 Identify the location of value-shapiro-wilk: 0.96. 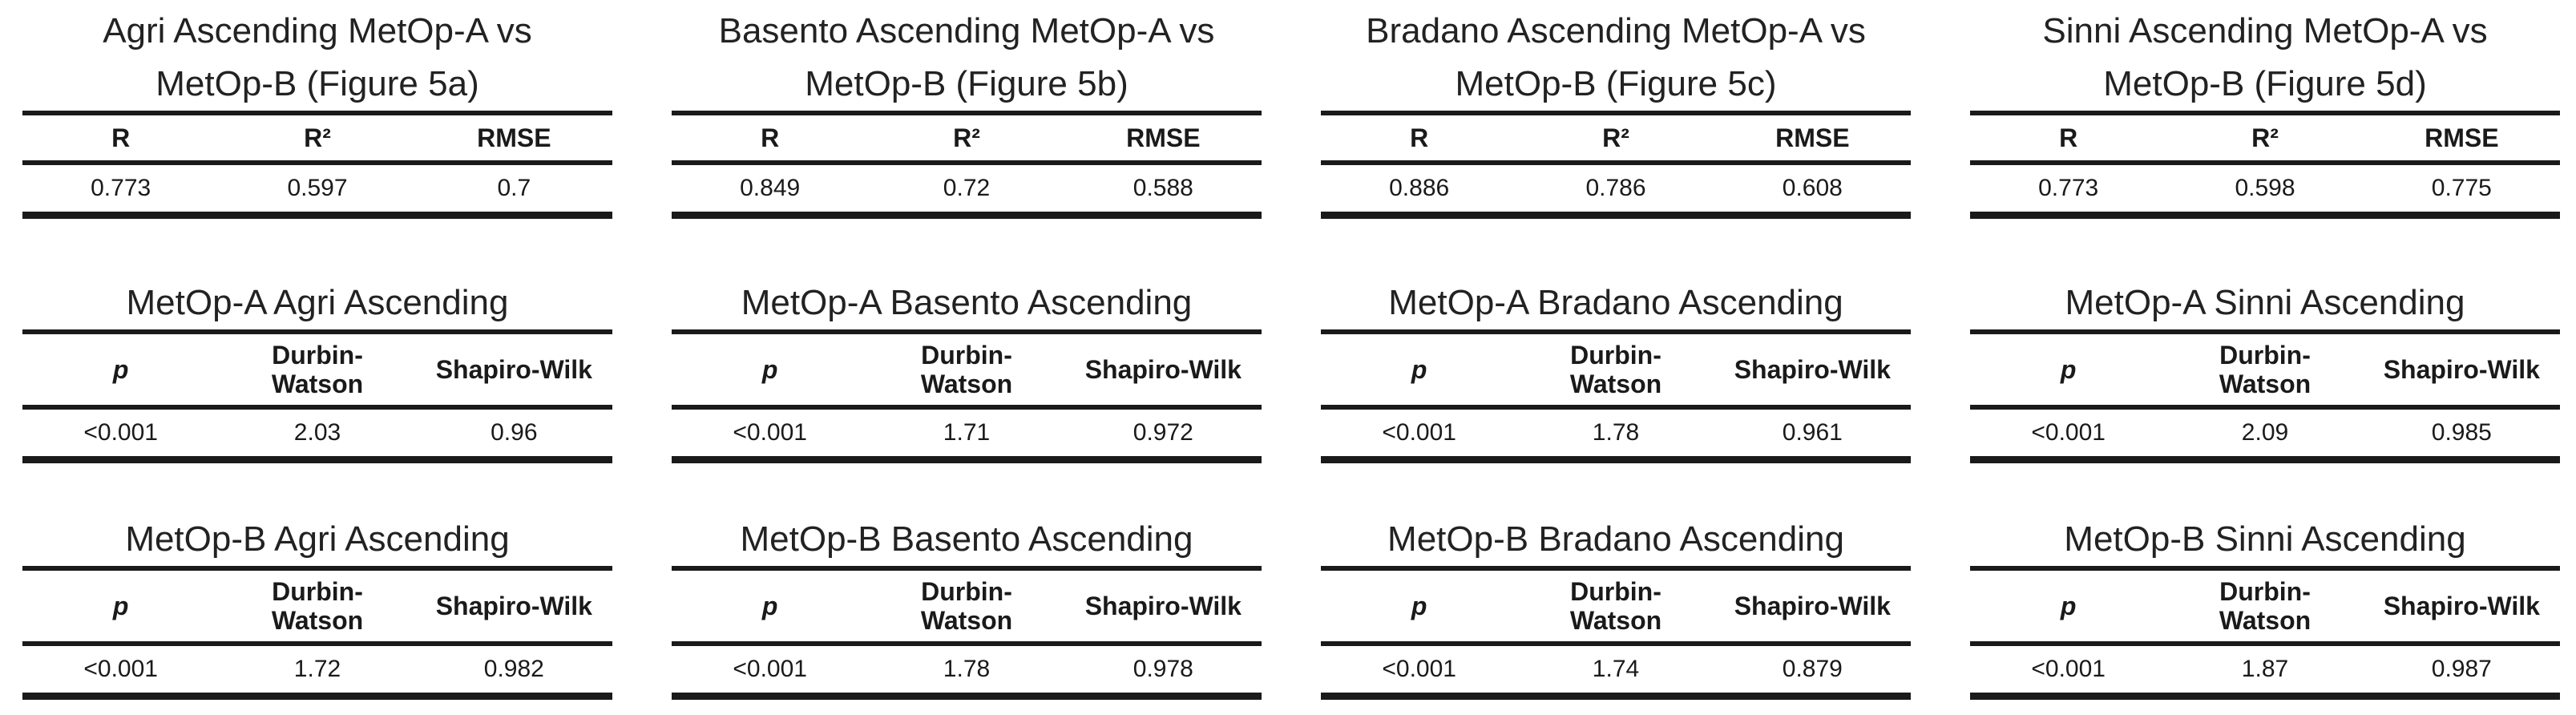
(513, 435).